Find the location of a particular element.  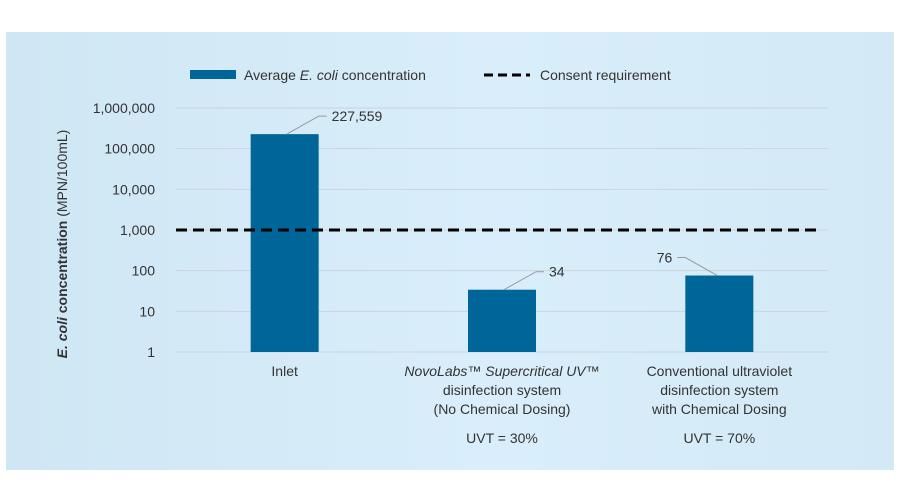

legend-label-bar: Average E. coli concentration is located at coordinates (335, 75).